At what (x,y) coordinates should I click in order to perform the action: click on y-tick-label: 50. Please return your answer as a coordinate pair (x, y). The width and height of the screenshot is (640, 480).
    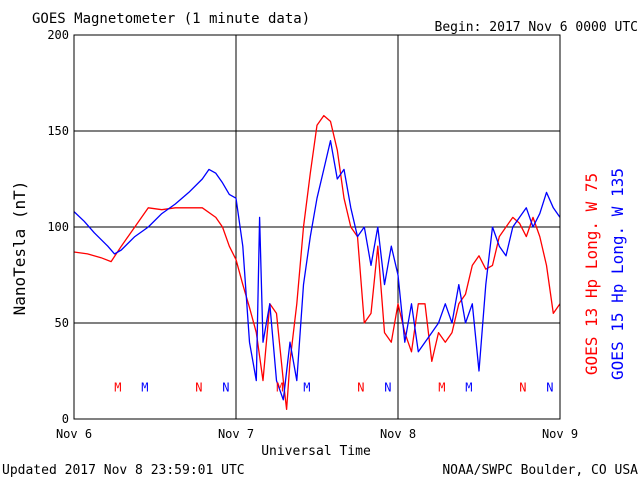
    Looking at the image, I should click on (62, 323).